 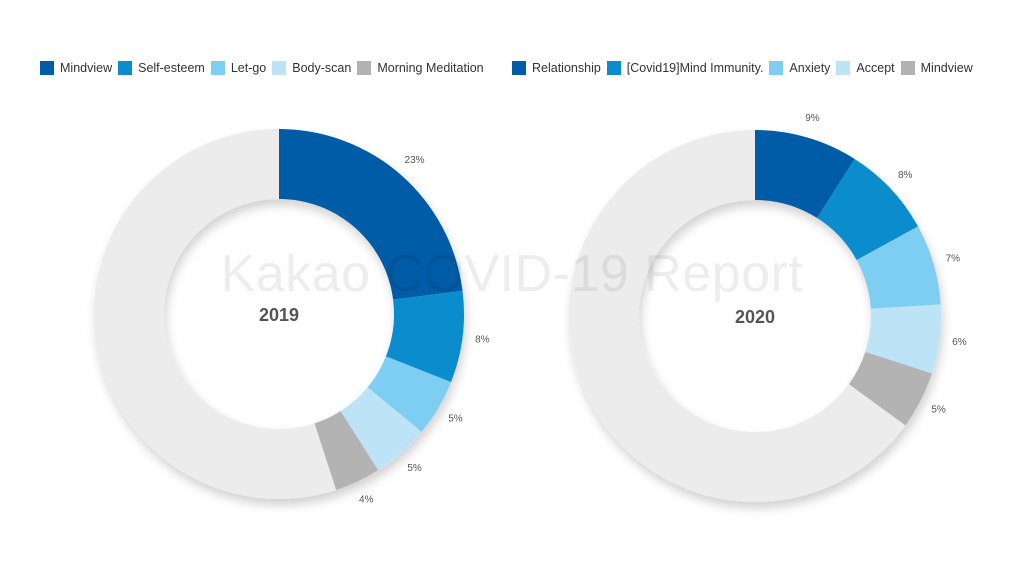 What do you see at coordinates (415, 160) in the screenshot?
I see `slice-value-label: 23%` at bounding box center [415, 160].